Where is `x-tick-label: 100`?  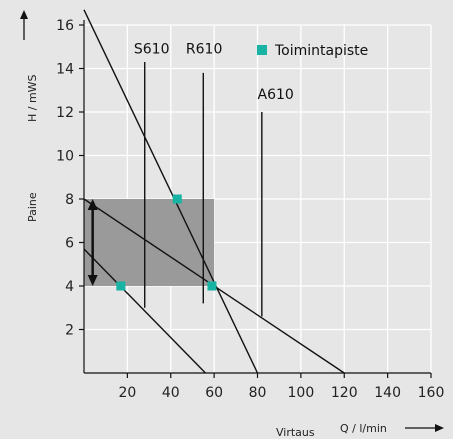 x-tick-label: 100 is located at coordinates (301, 393).